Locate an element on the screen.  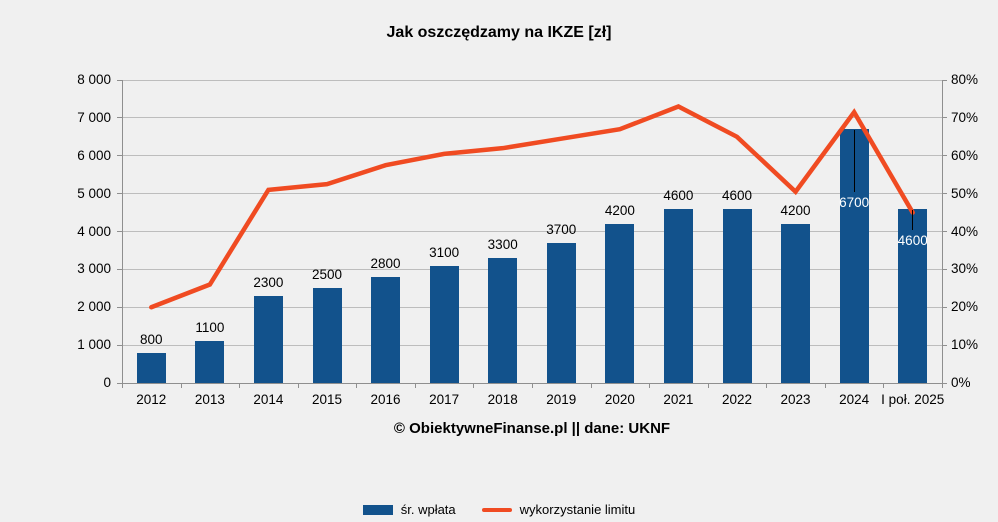
y2-axis-label: 60% is located at coordinates (965, 155).